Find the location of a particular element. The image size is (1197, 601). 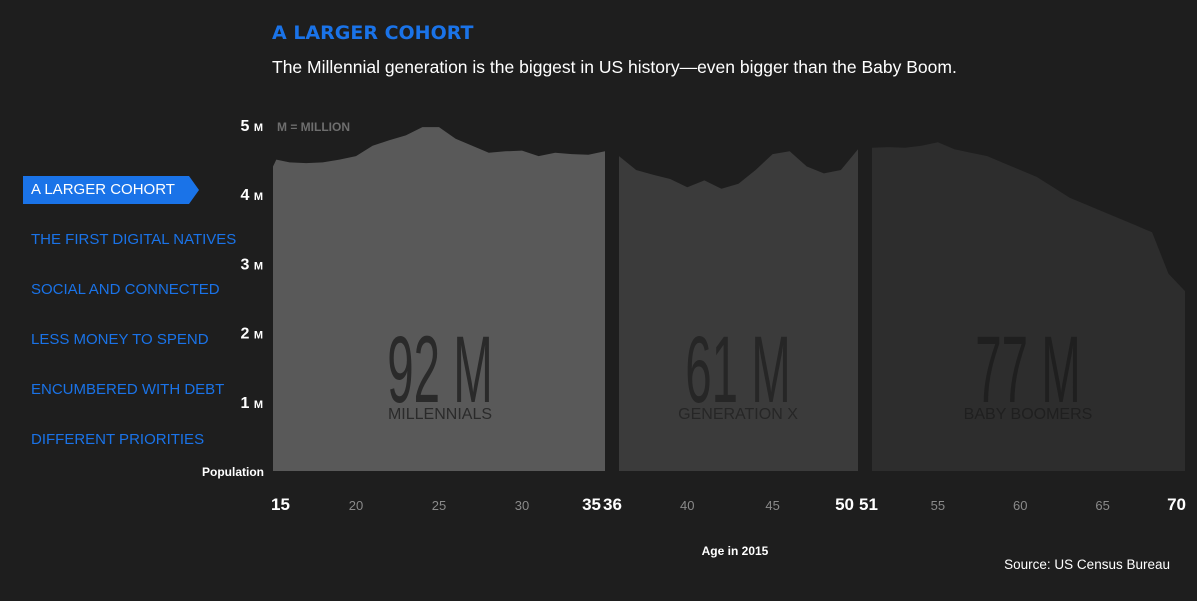

series-label-3: BABY BOOMERS is located at coordinates (1028, 414).